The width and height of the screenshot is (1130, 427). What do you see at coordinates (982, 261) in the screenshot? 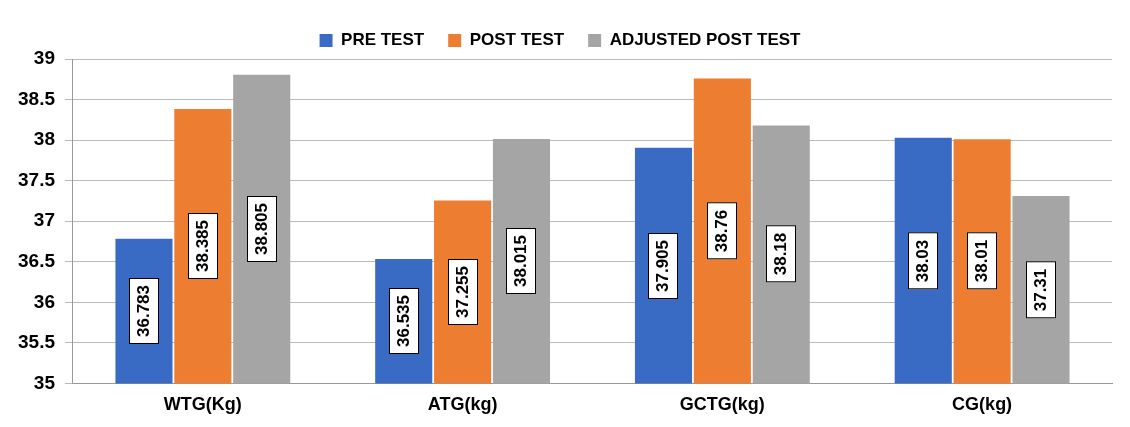
I see `data-label: 38.01` at bounding box center [982, 261].